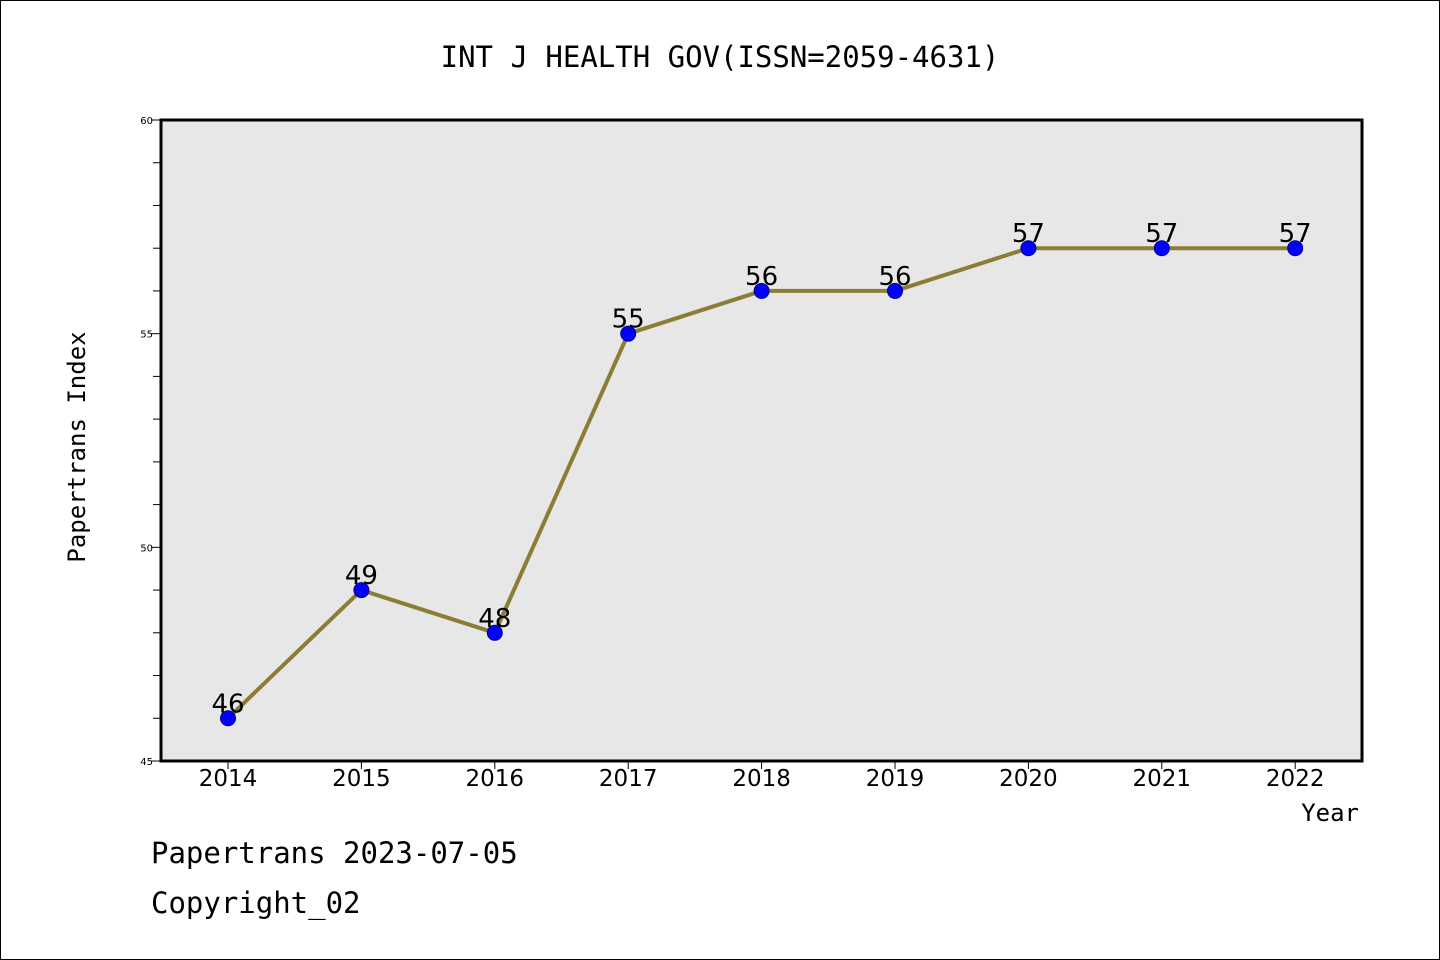 Image resolution: width=1440 pixels, height=960 pixels. Describe the element at coordinates (146, 548) in the screenshot. I see `y-tick-label: 50` at that location.